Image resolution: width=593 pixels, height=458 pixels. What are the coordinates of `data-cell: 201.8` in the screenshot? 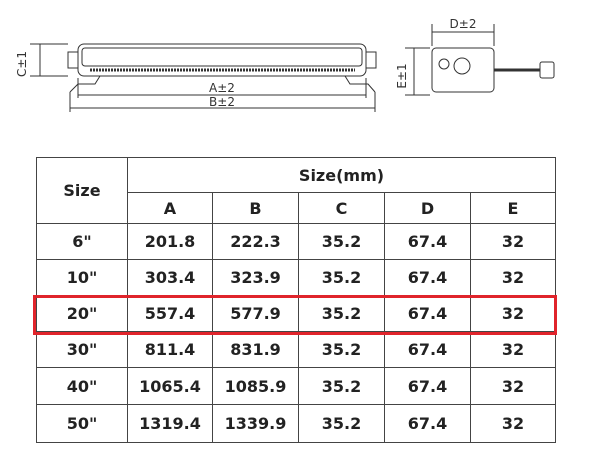 It's located at (170, 241).